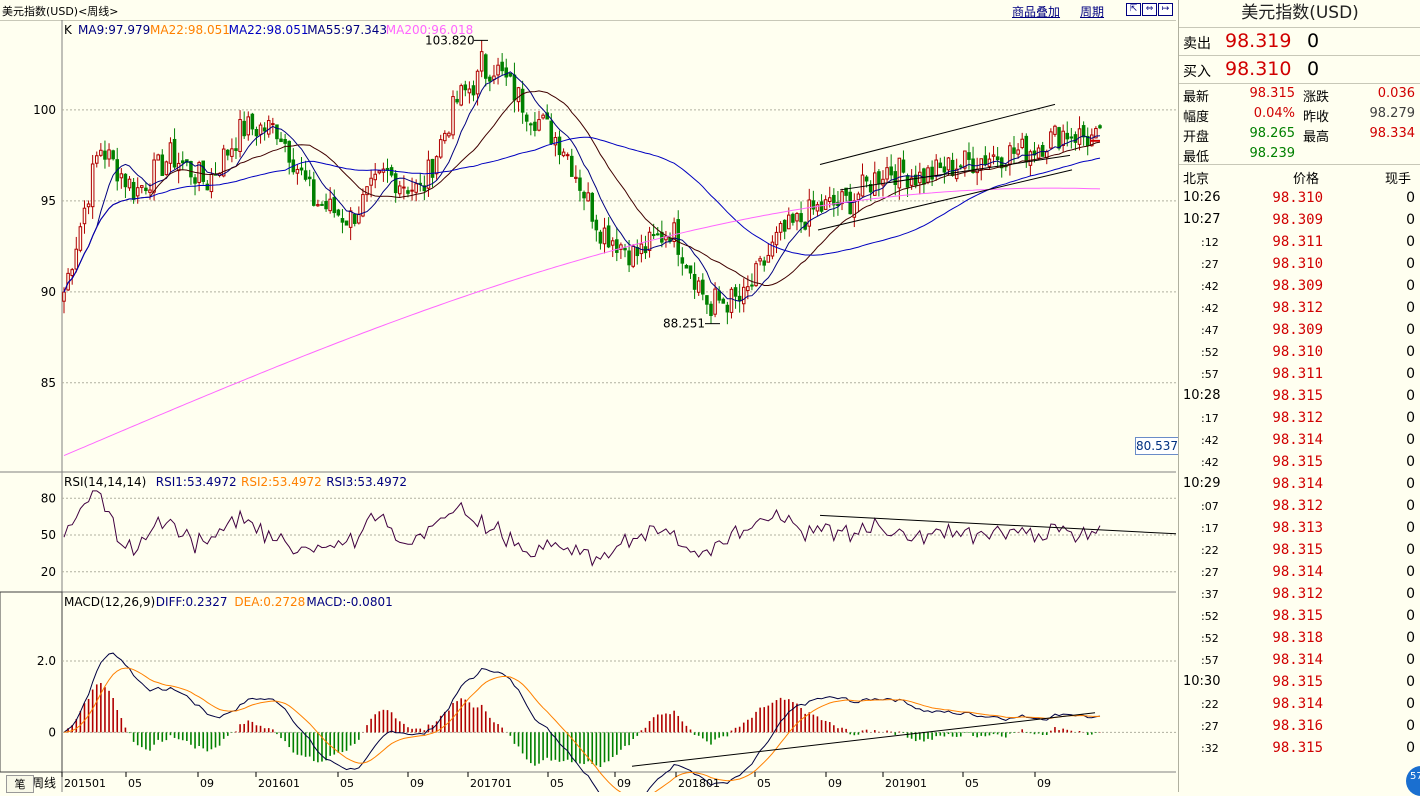  I want to click on tick-row: :42 98.314 0, so click(1299, 440).